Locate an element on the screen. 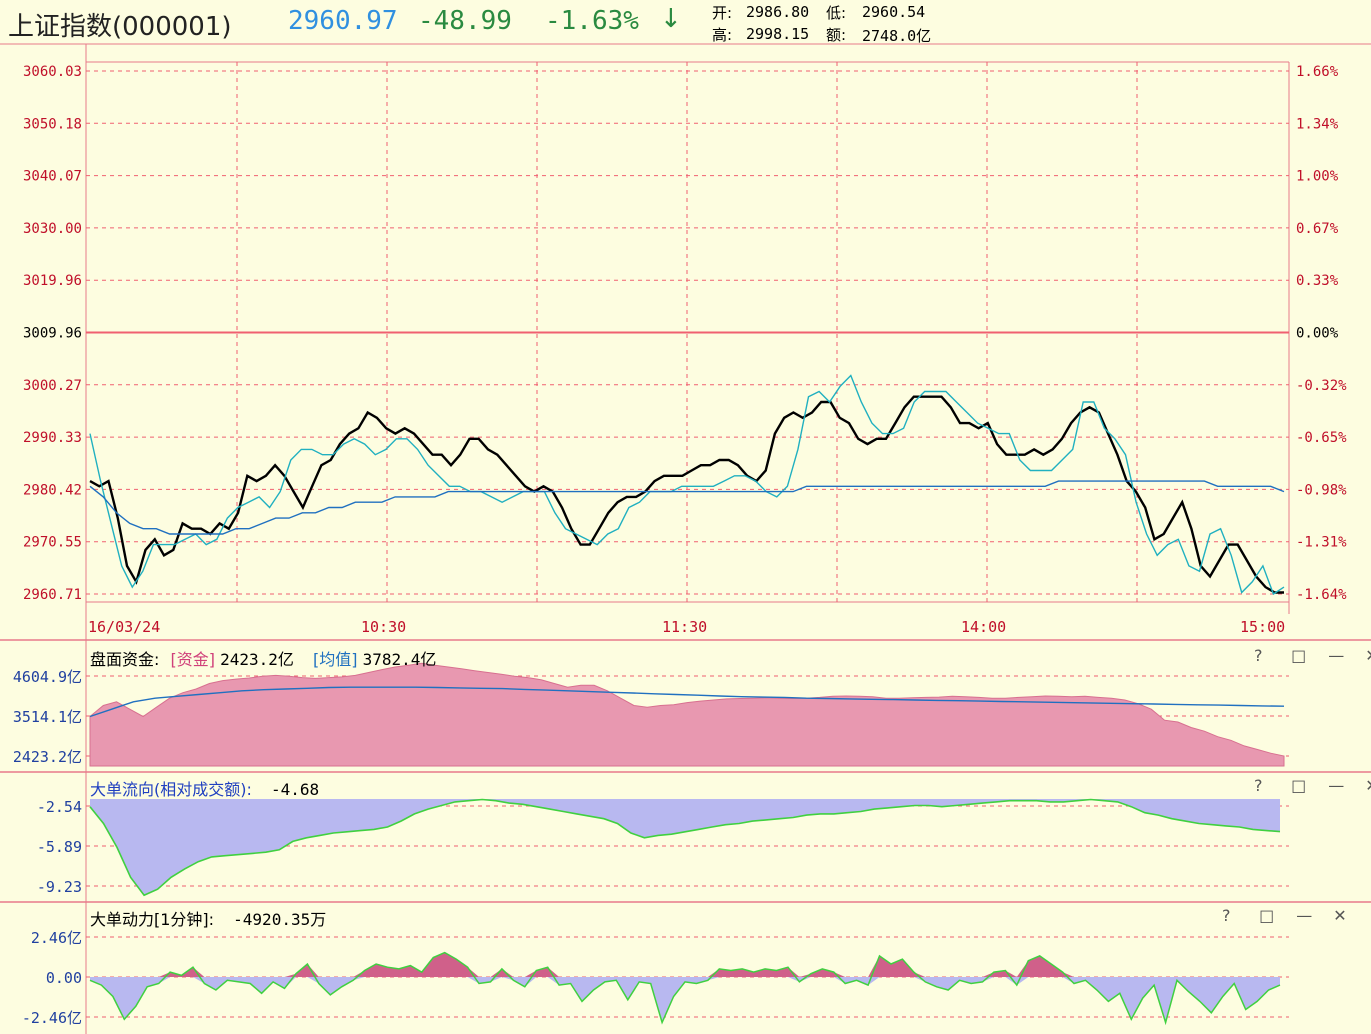 The width and height of the screenshot is (1371, 1034). y-tick-label: 3060.03 is located at coordinates (52, 72).